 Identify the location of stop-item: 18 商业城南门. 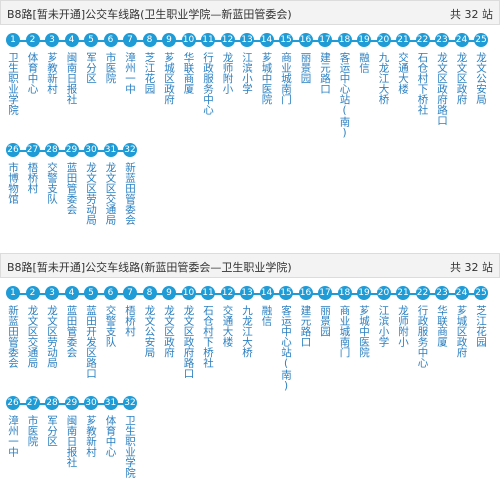
(345, 322).